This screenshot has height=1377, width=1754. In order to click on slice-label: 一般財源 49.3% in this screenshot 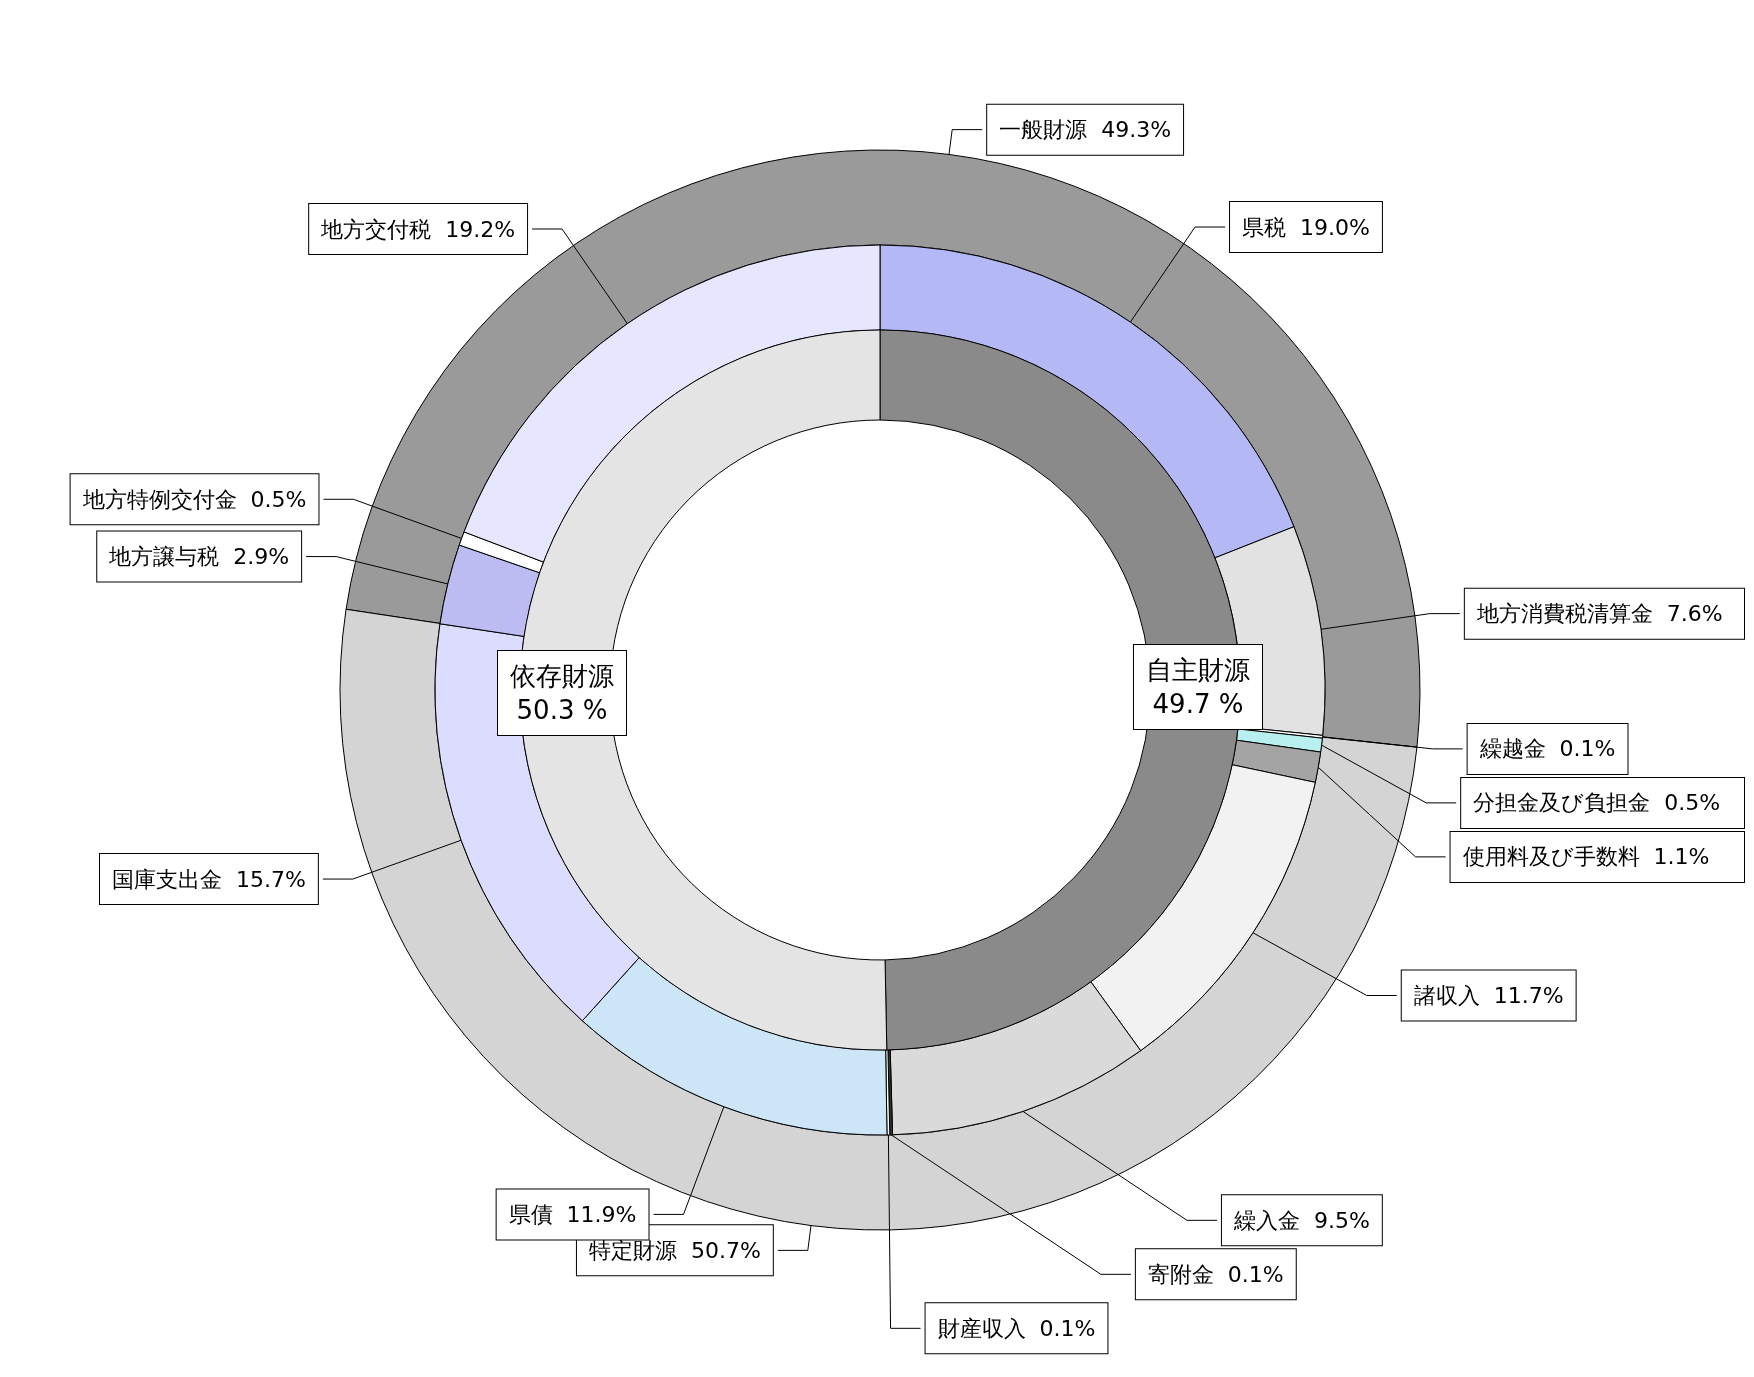, I will do `click(1085, 130)`.